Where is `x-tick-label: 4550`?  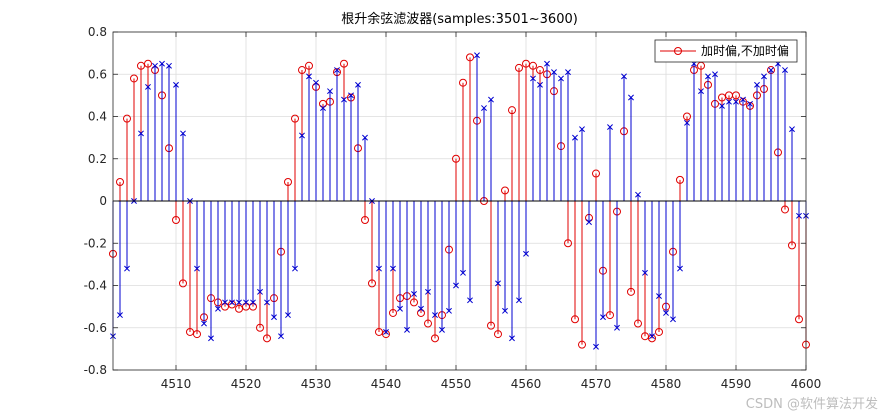
x-tick-label: 4550 is located at coordinates (456, 384).